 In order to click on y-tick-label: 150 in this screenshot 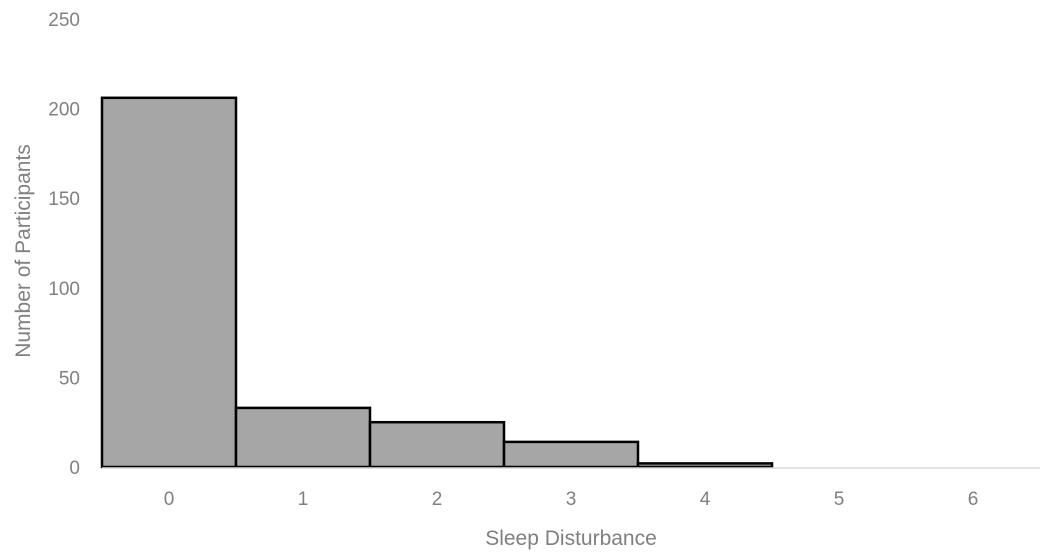, I will do `click(64, 199)`.